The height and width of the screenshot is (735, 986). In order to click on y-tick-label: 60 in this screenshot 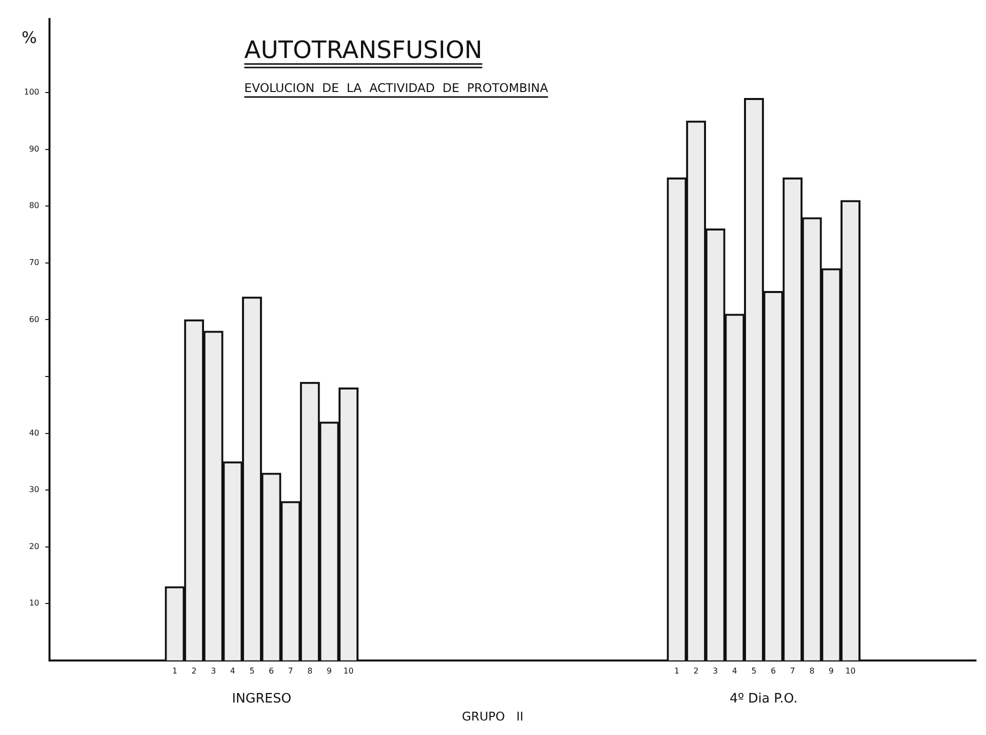, I will do `click(34, 319)`.